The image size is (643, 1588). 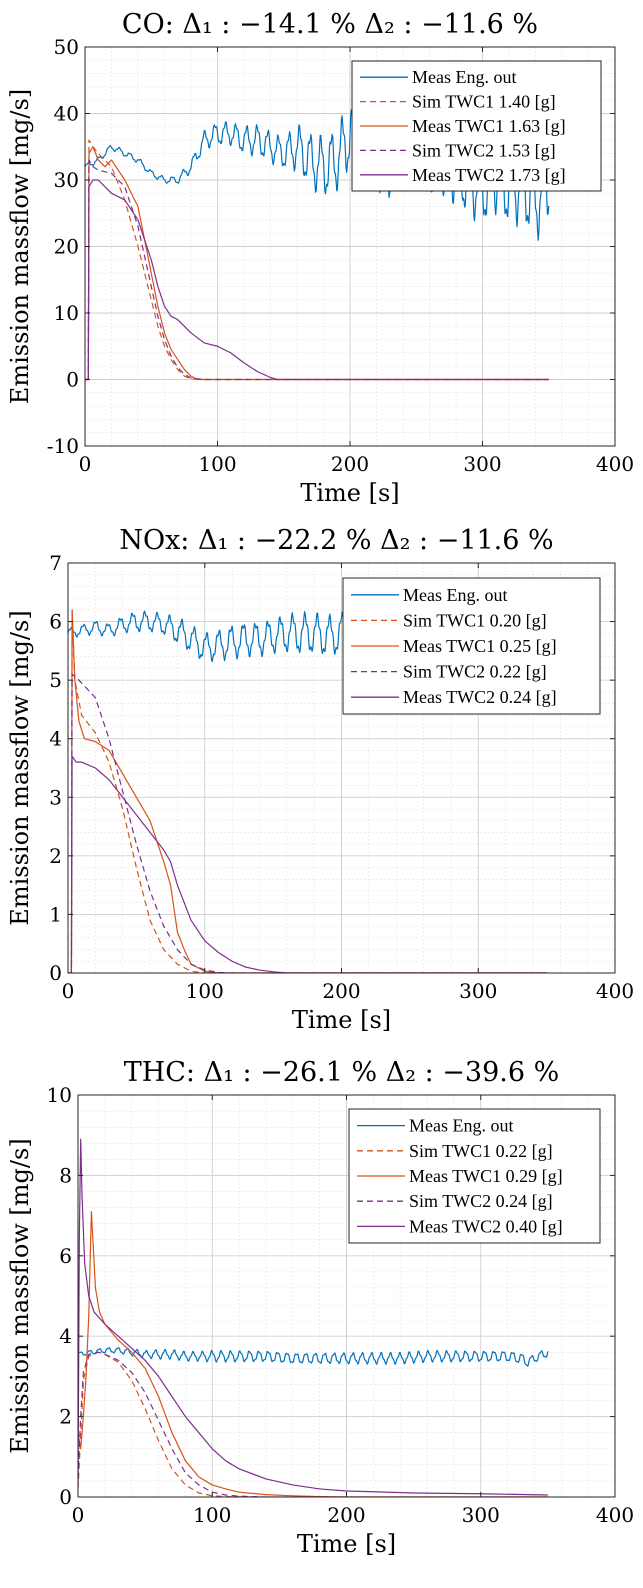 I want to click on legend-label: Sim TWC2 1.53 [g], so click(x=484, y=150).